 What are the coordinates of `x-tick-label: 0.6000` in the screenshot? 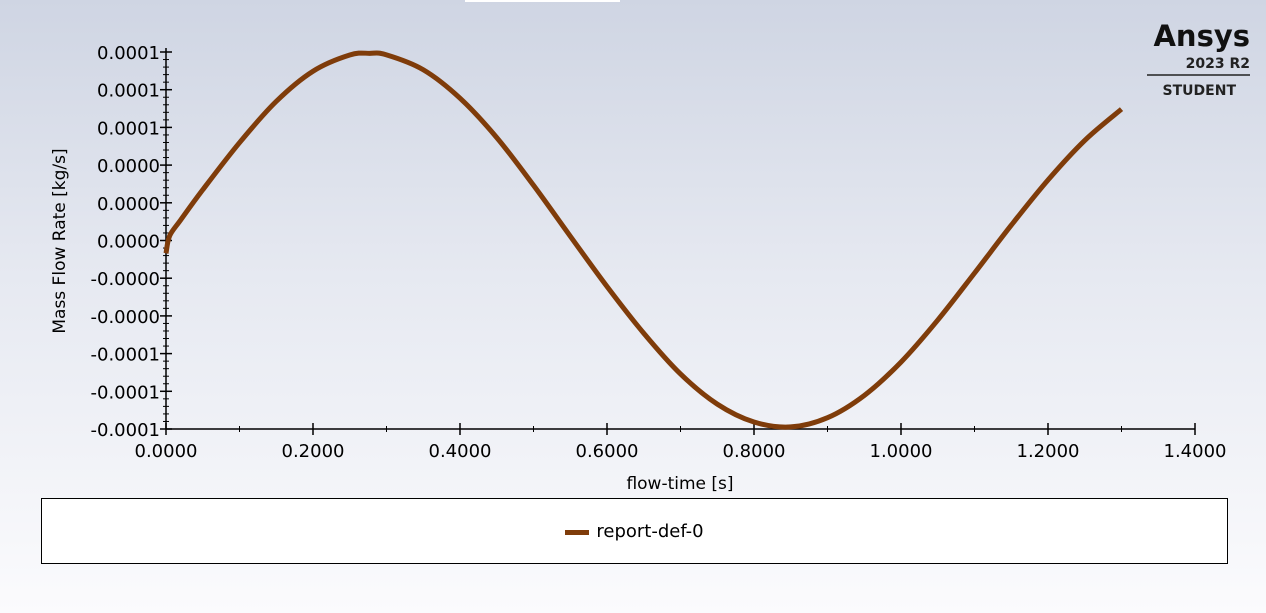 It's located at (607, 451).